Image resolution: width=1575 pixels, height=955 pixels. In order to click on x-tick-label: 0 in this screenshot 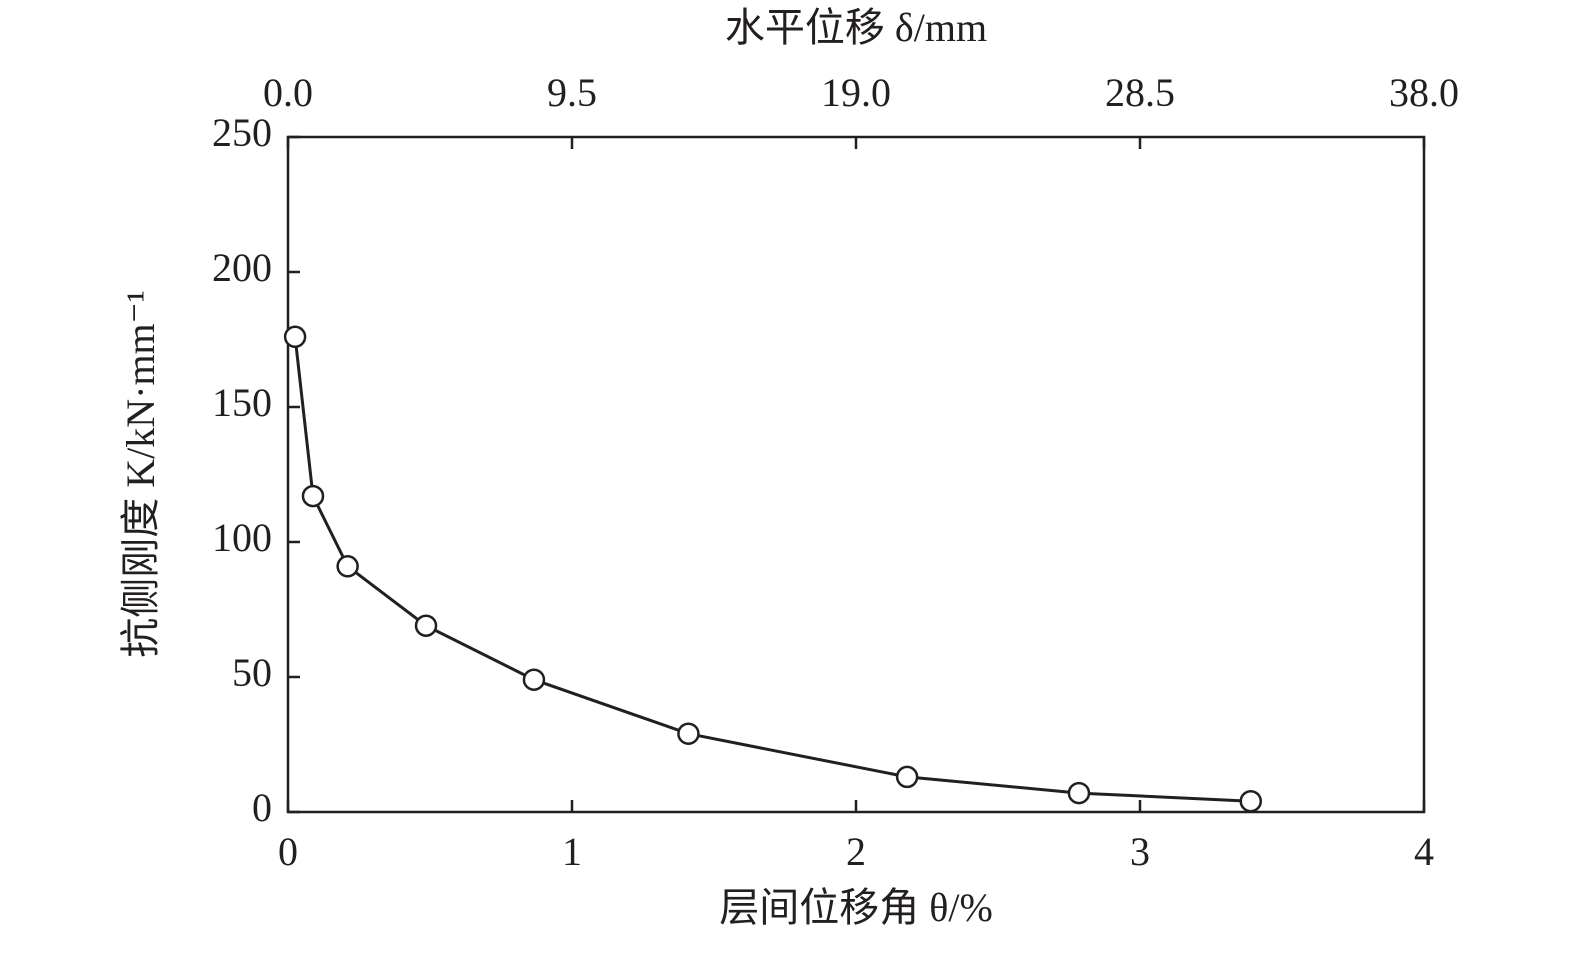, I will do `click(288, 851)`.